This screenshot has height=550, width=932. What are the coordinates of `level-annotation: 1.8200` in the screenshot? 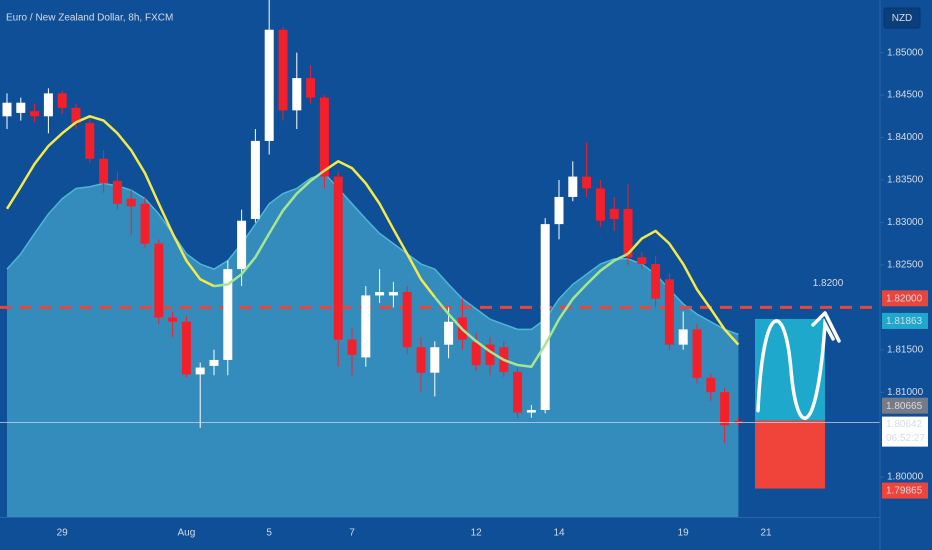 It's located at (828, 283).